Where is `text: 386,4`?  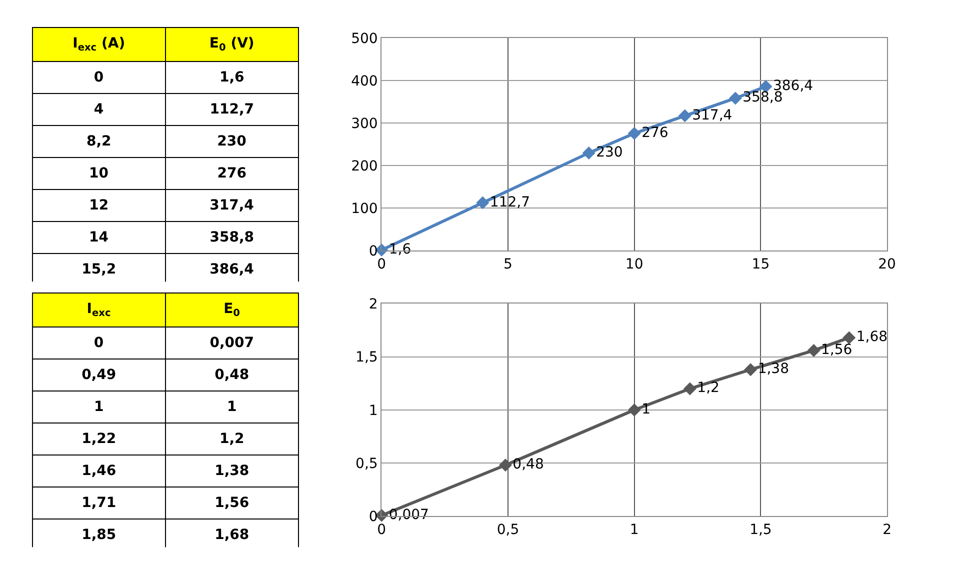 text: 386,4 is located at coordinates (232, 270).